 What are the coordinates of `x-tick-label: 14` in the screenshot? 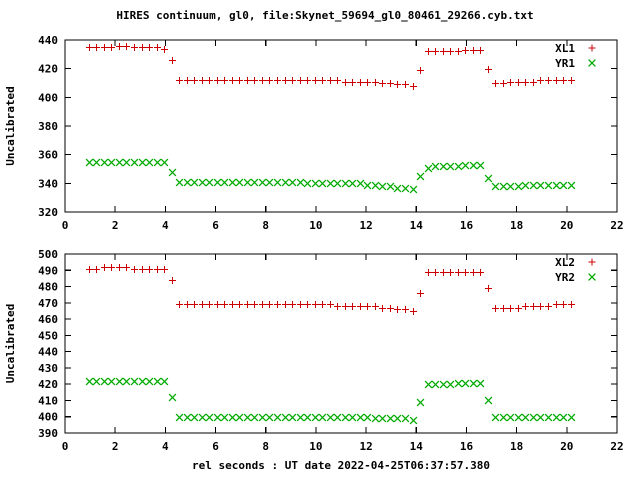 It's located at (417, 446).